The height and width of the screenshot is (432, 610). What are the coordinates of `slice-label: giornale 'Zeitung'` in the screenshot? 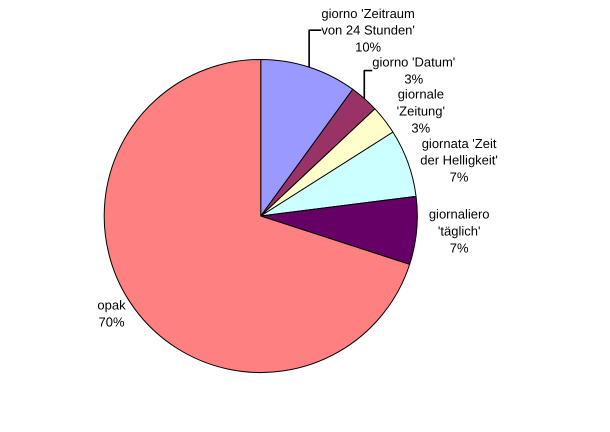 It's located at (420, 102).